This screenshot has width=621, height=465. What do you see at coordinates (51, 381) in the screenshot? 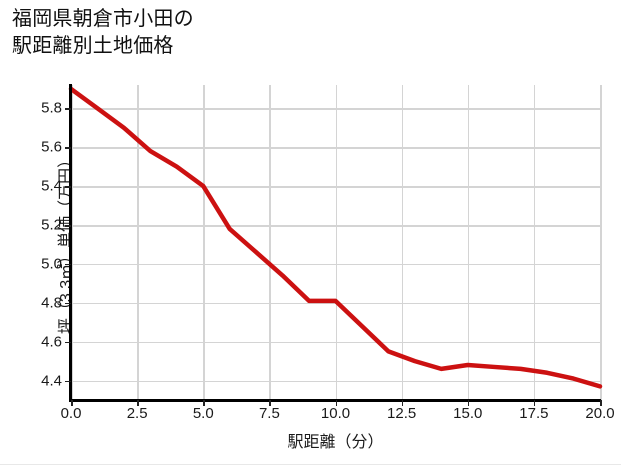
I see `y-tick-label: 4.4` at bounding box center [51, 381].